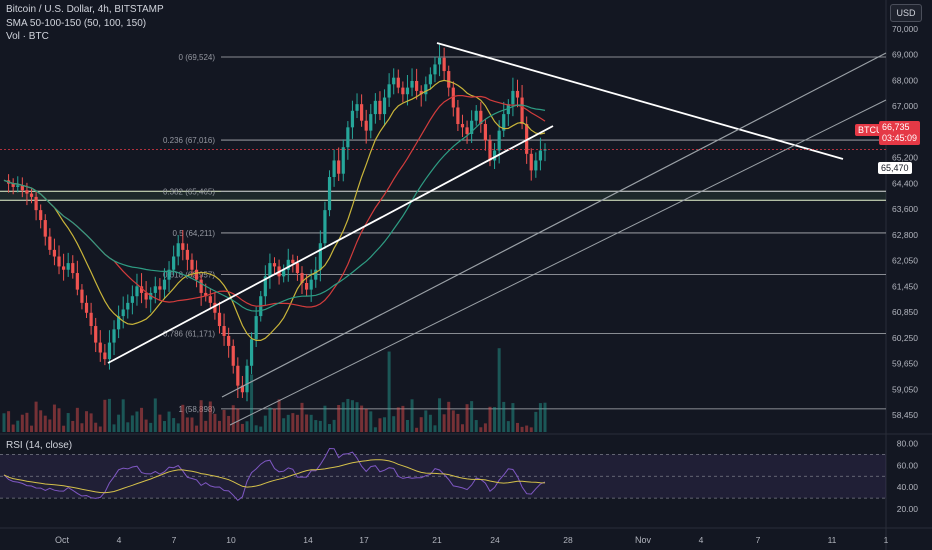 This screenshot has height=550, width=932. What do you see at coordinates (76, 23) in the screenshot?
I see `sma-legend: SMA 50-100-150 (50, 100, 150)` at bounding box center [76, 23].